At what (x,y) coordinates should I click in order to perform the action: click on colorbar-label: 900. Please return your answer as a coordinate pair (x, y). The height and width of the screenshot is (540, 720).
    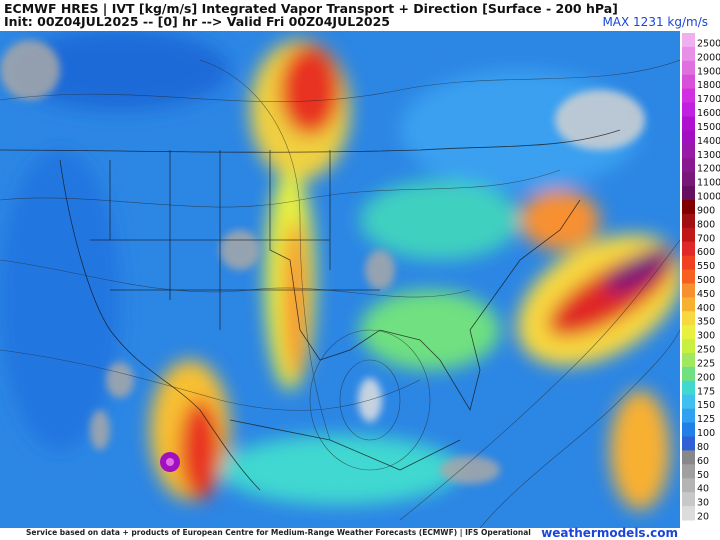
    Looking at the image, I should click on (706, 210).